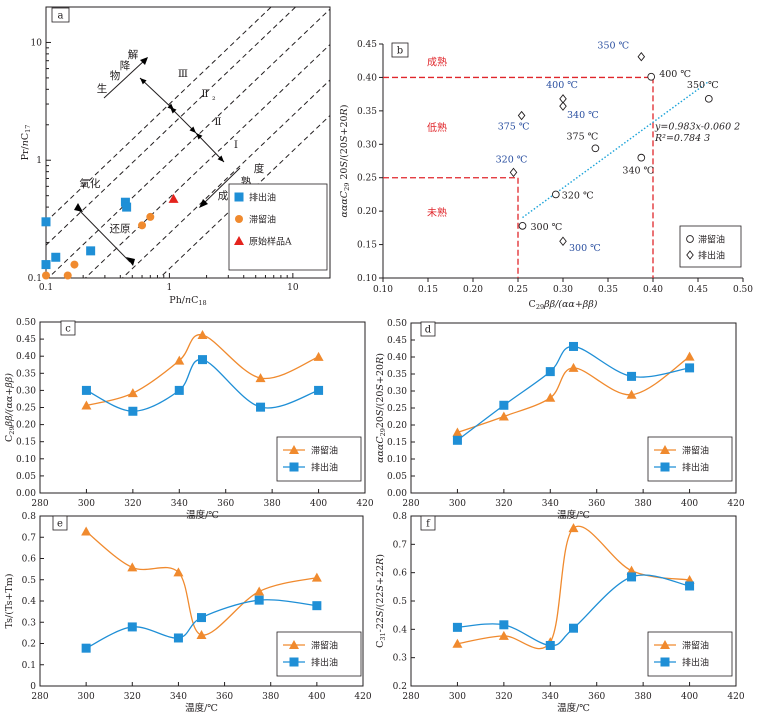 The width and height of the screenshot is (758, 714). I want to click on y-axis-label-part: C, so click(9, 438).